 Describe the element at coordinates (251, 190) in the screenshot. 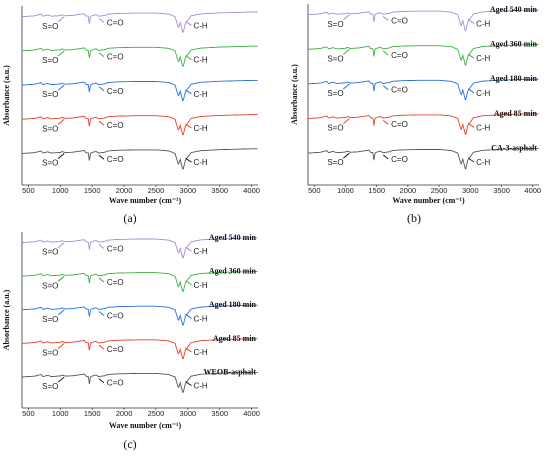

I see `x-tick-label: 4000` at that location.